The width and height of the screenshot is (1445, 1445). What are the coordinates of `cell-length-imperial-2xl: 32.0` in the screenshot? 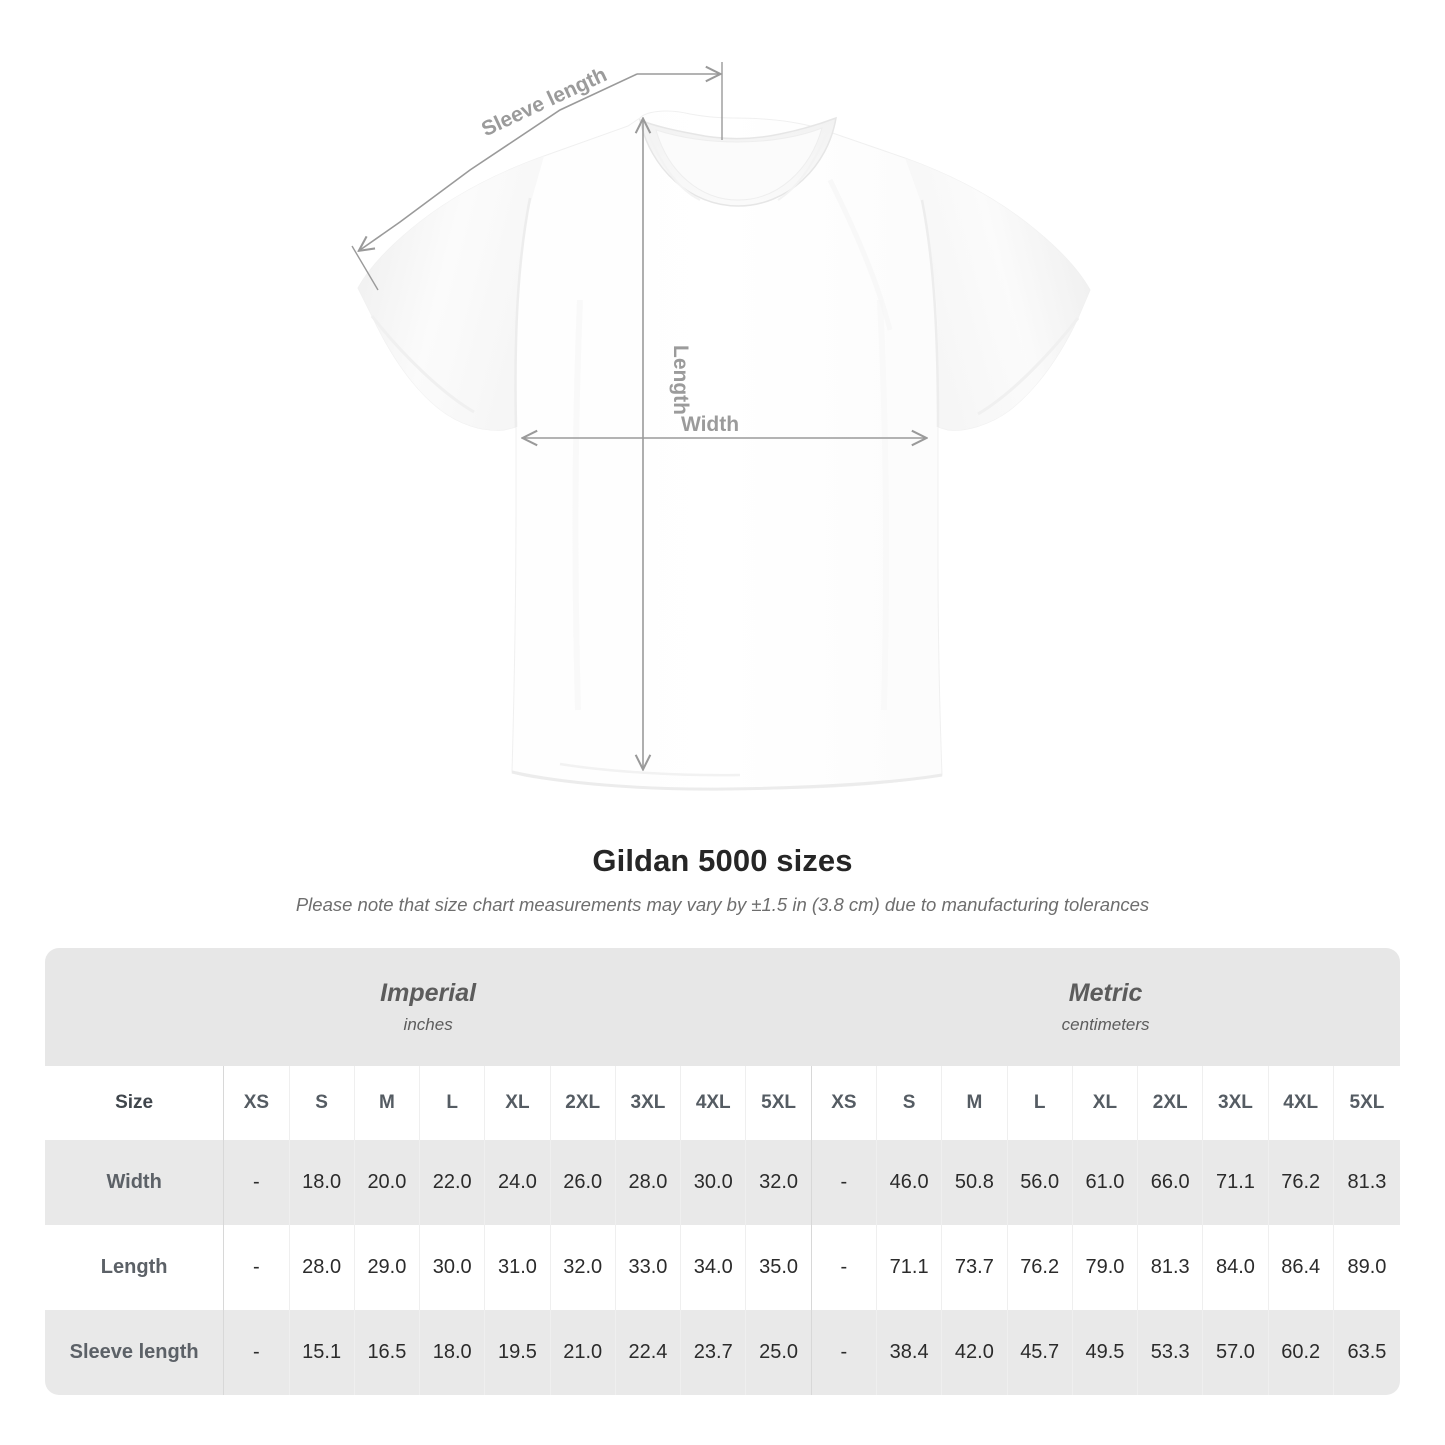 It's located at (583, 1267).